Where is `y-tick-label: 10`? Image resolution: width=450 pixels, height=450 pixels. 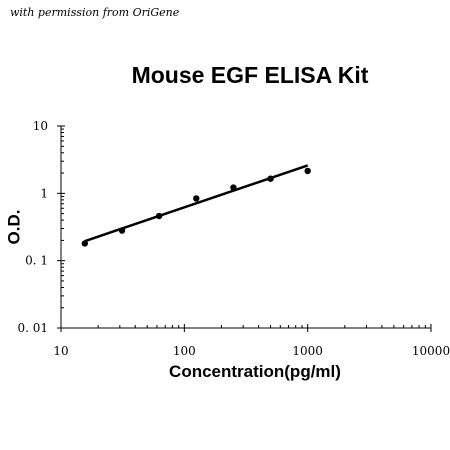
y-tick-label: 10 is located at coordinates (40, 126).